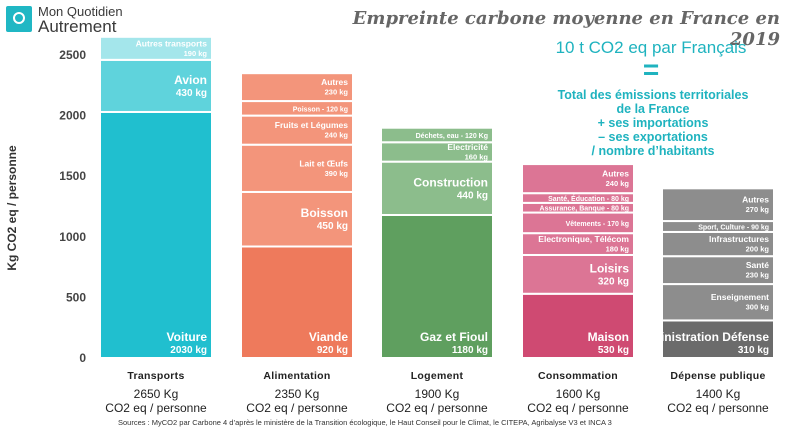  I want to click on segment-value: 530 kg, so click(613, 350).